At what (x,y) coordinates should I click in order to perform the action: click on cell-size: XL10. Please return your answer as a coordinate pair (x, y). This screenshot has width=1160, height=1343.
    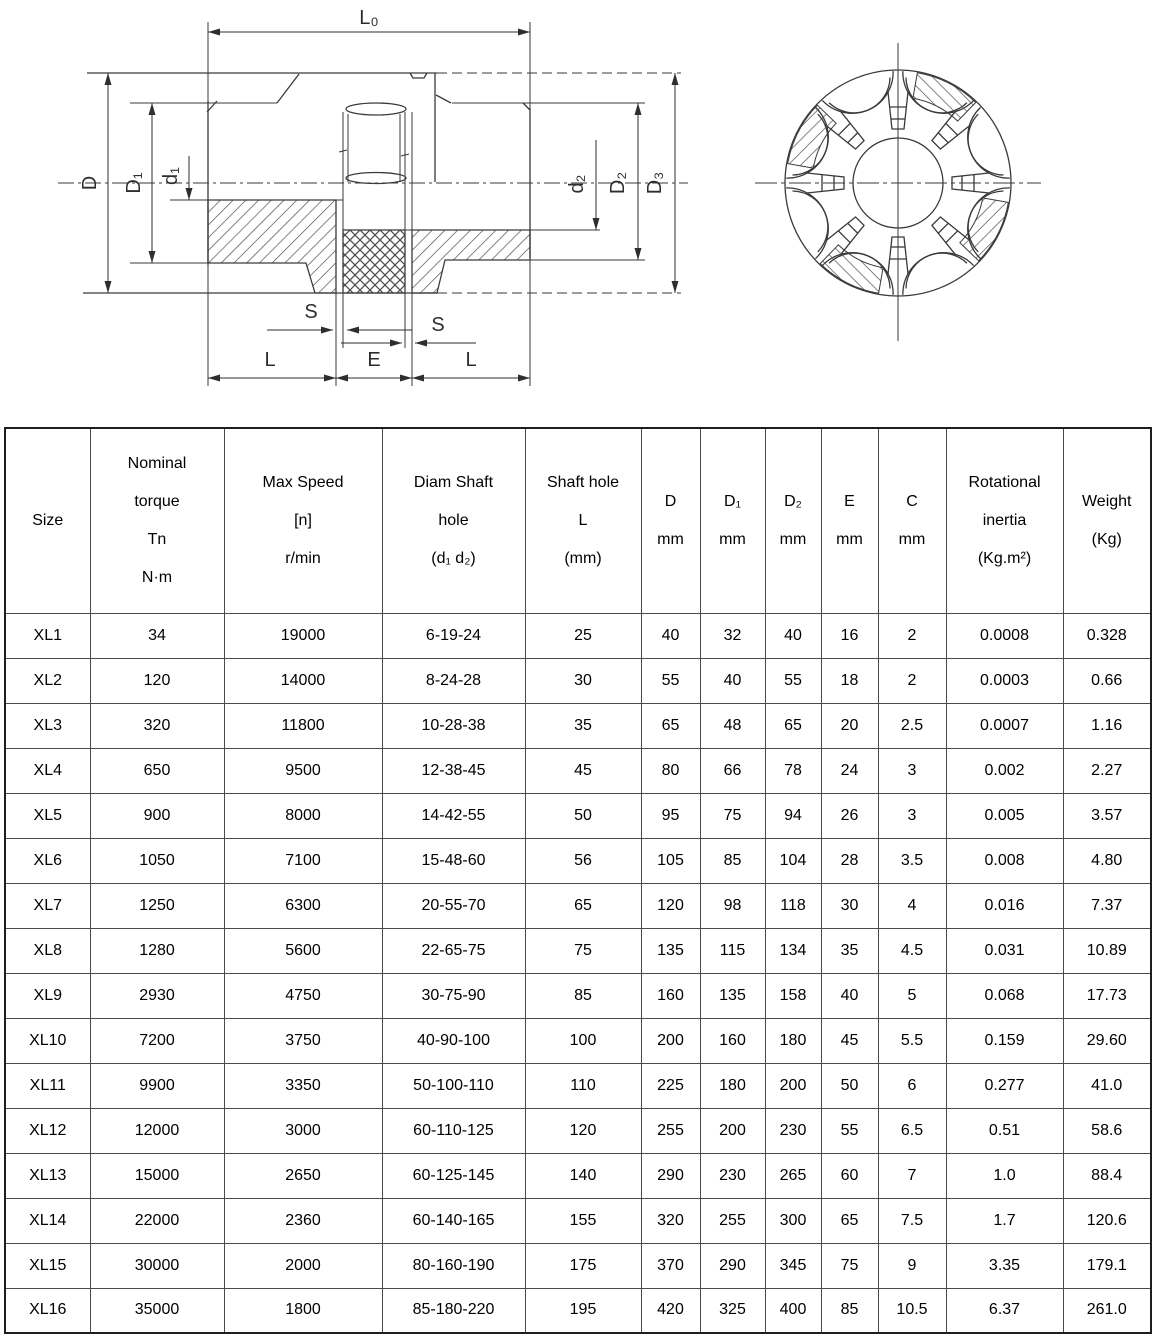
    Looking at the image, I should click on (47, 1040).